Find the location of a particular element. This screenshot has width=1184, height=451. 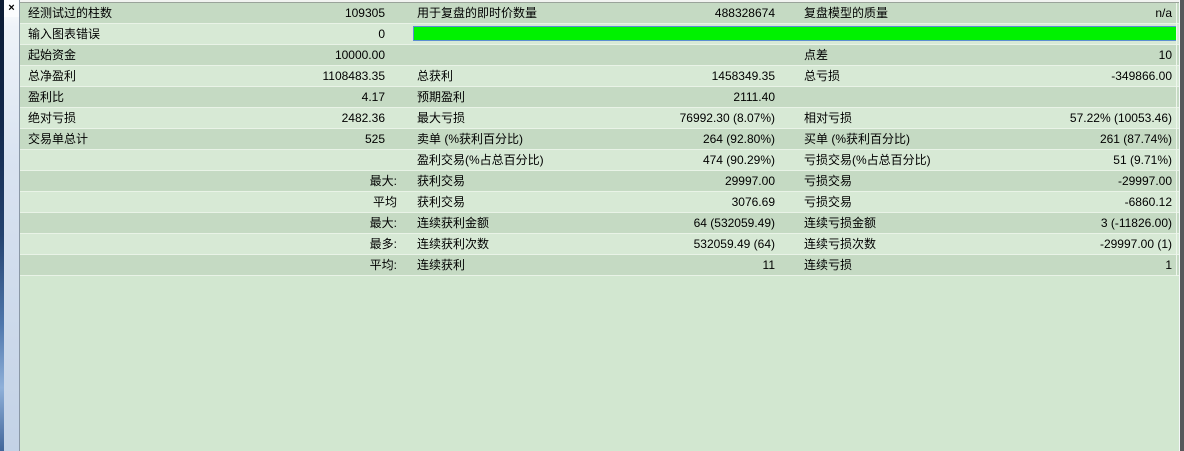

report-cell: 交易单总计 525 is located at coordinates (216, 139).